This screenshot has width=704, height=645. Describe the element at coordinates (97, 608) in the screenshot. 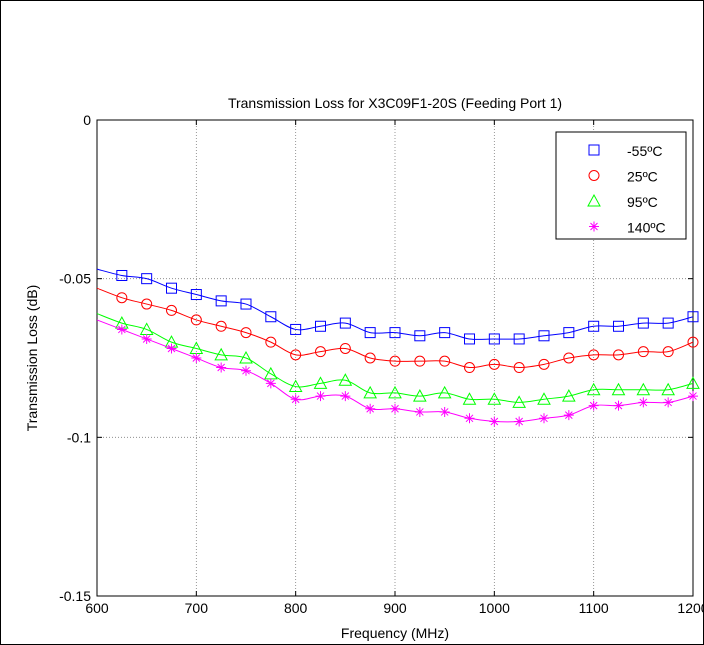

I see `x-tick-label: 600` at that location.